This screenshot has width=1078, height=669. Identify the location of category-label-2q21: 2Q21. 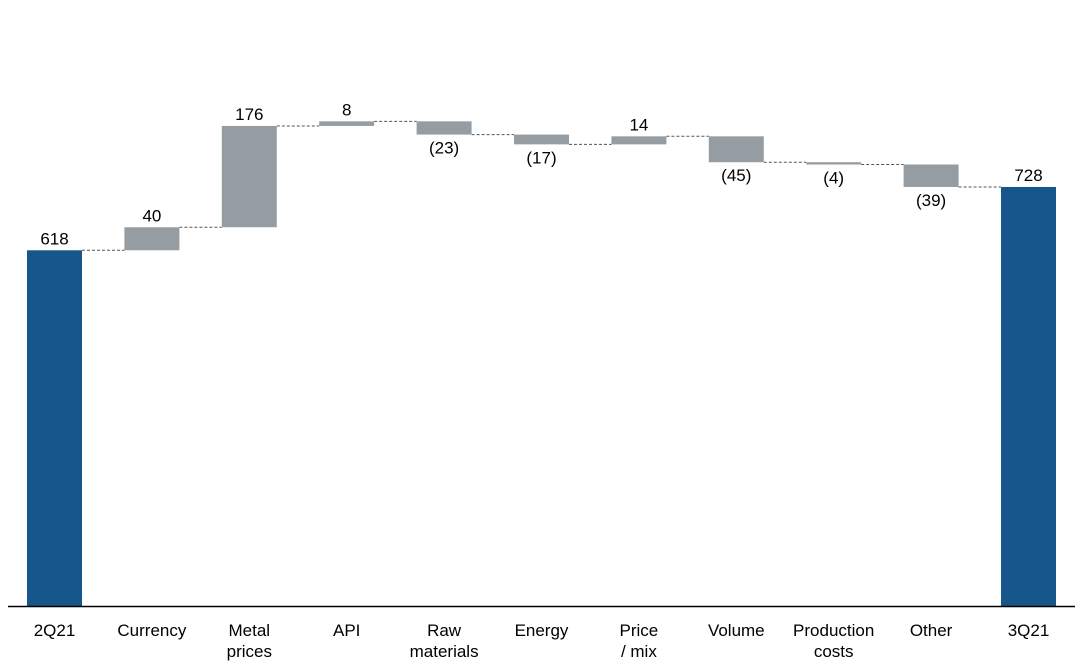
(55, 630).